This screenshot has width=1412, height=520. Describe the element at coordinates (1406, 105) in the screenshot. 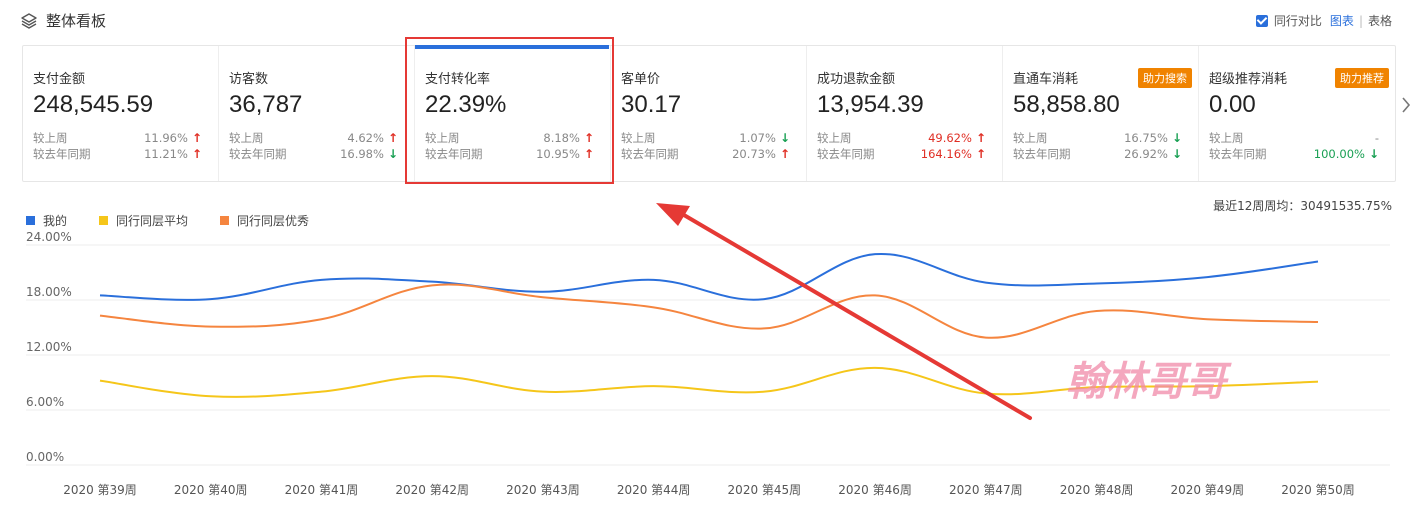

I see `chevron-right-icon` at that location.